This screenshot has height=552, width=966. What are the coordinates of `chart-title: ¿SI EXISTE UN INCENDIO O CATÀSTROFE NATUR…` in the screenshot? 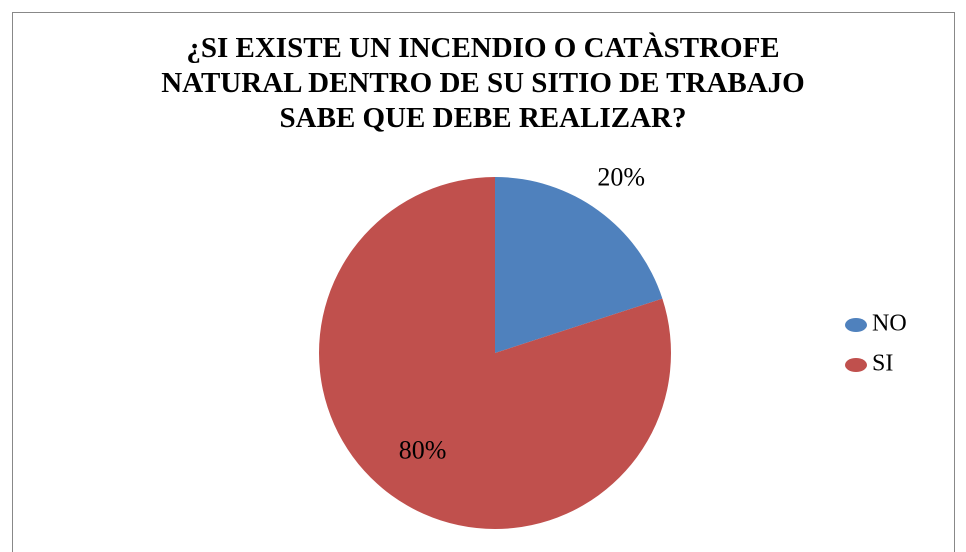 It's located at (483, 82).